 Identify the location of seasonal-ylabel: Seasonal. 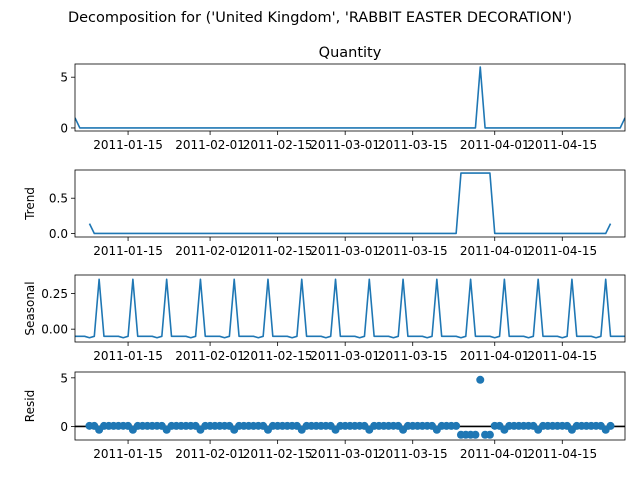
(30, 308).